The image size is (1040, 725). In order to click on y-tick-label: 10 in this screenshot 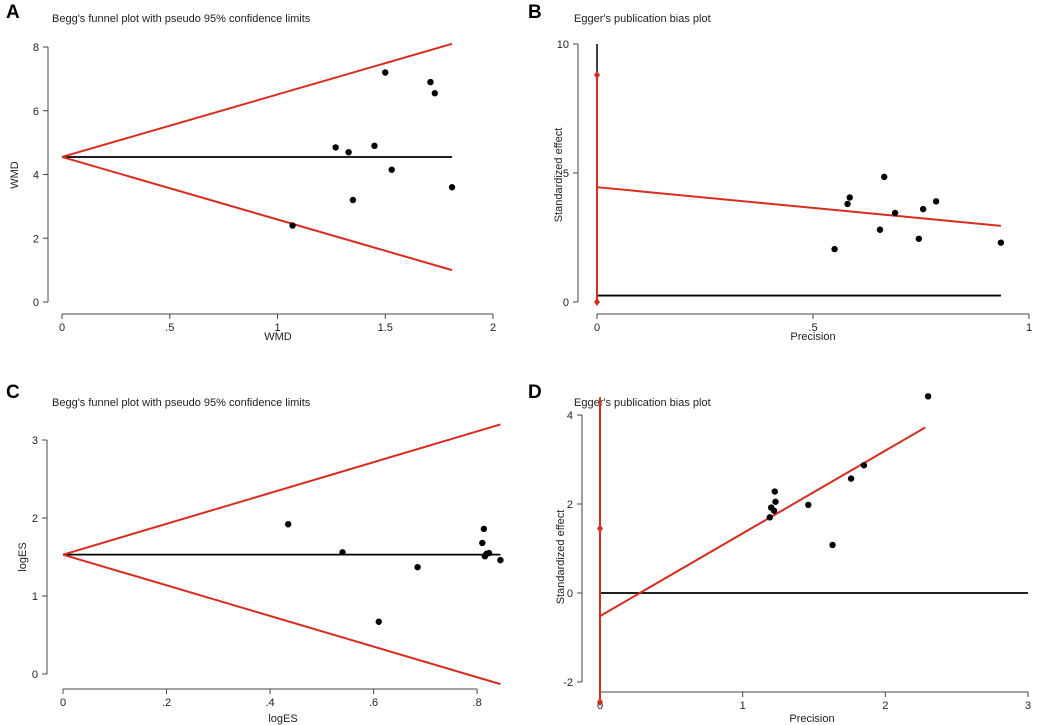, I will do `click(563, 45)`.